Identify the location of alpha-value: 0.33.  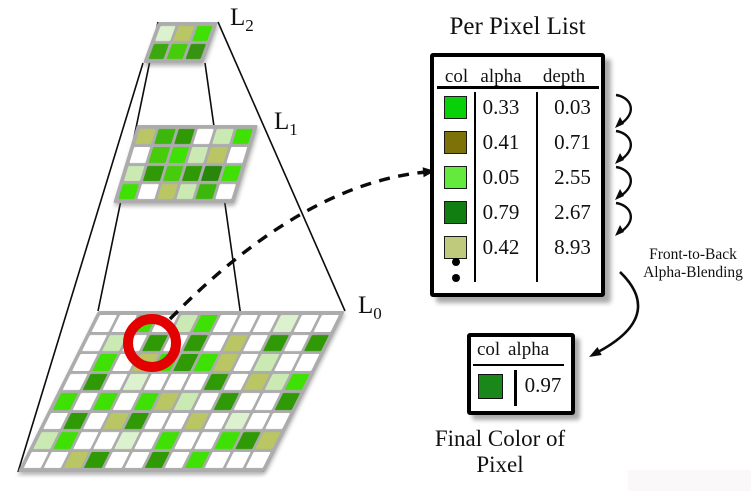
(501, 107).